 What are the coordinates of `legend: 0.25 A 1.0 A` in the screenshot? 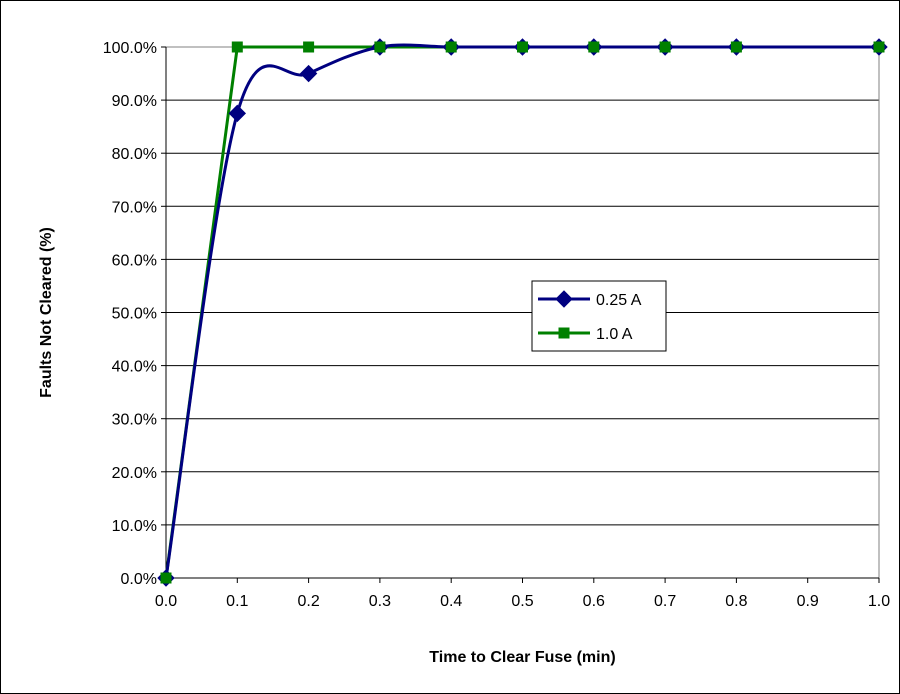 It's located at (599, 316).